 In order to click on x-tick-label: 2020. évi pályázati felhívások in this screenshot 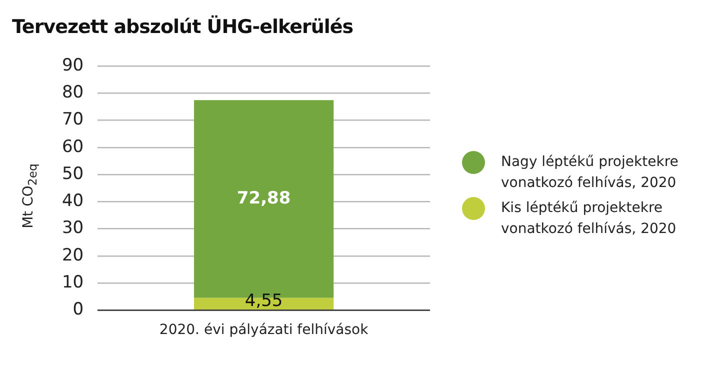, I will do `click(264, 330)`.